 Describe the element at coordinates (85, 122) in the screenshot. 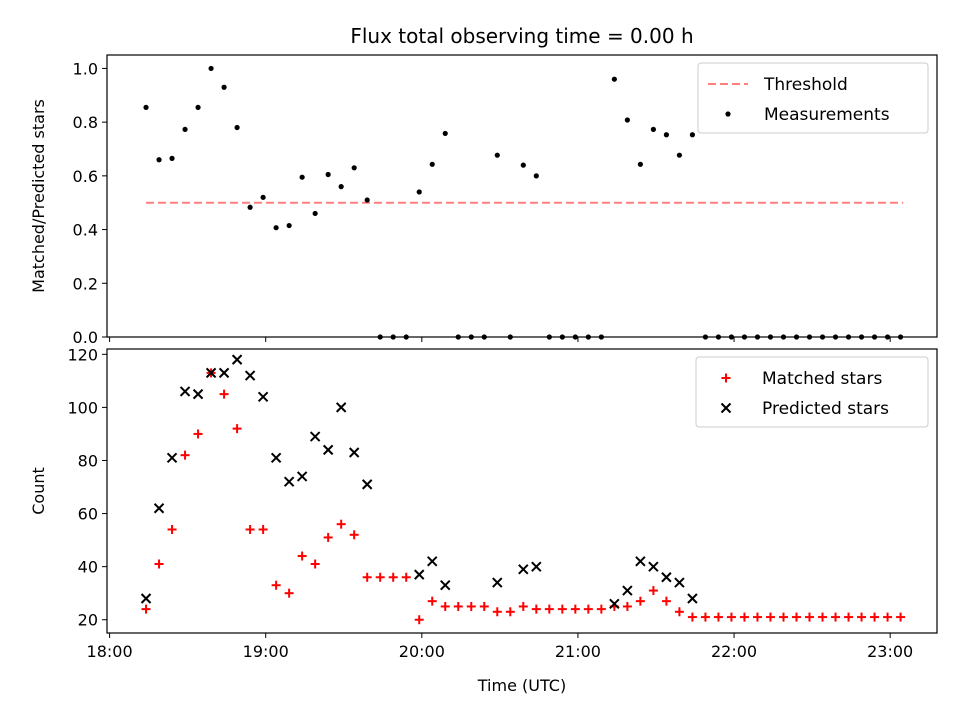

I see `y-tick-label: 0.8` at that location.